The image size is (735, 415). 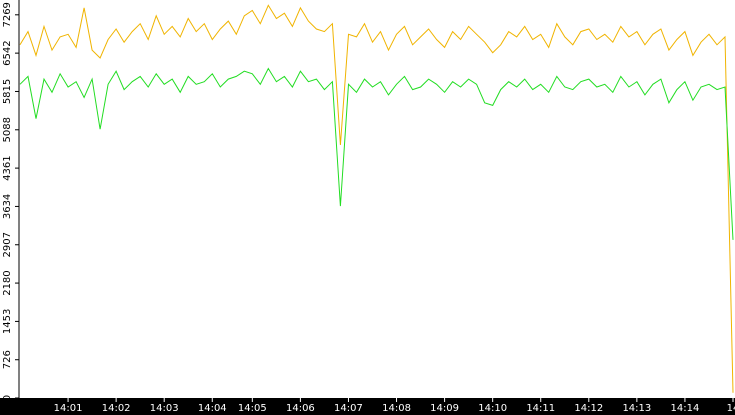 What do you see at coordinates (164, 408) in the screenshot?
I see `x-tick-label: 14:03` at bounding box center [164, 408].